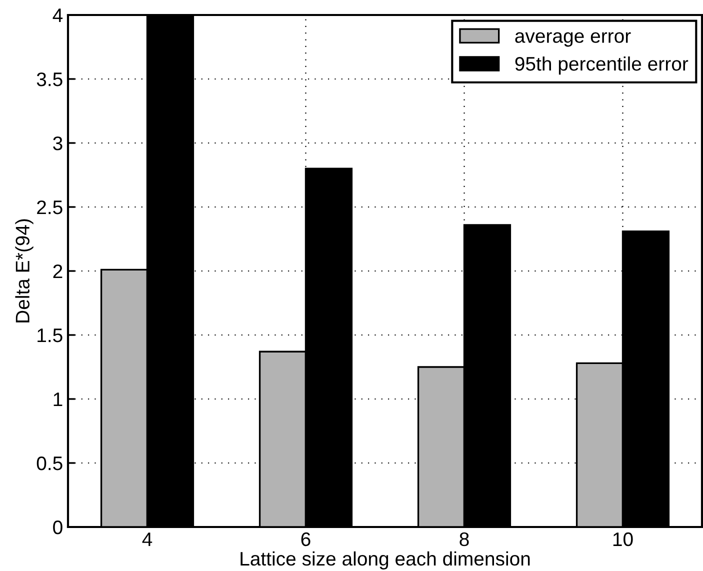 Image resolution: width=703 pixels, height=571 pixels. I want to click on y-tick-label: 1.5, so click(50, 335).